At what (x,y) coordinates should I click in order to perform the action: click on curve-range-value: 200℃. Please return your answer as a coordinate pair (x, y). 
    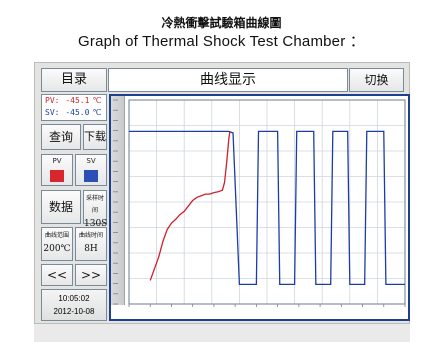
    Looking at the image, I should click on (57, 249).